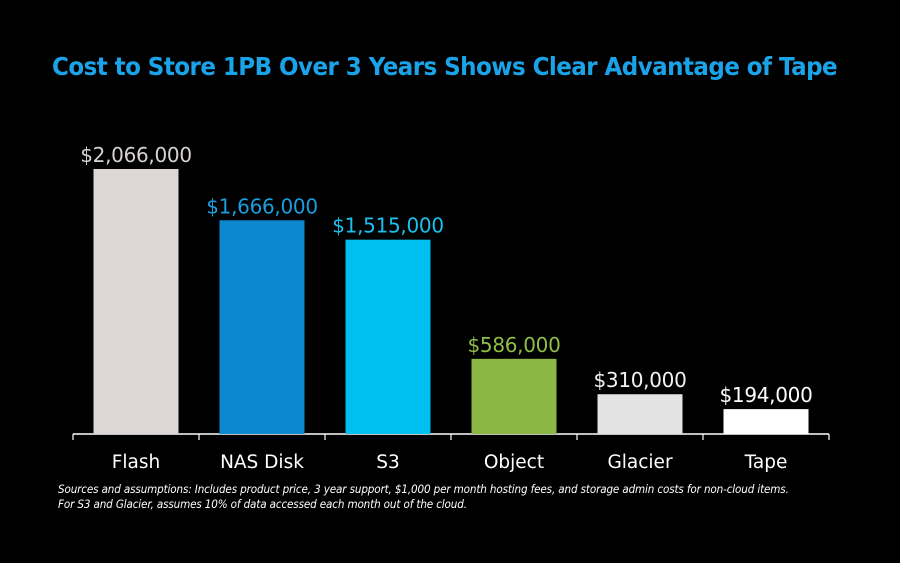  I want to click on bar-s3, so click(388, 336).